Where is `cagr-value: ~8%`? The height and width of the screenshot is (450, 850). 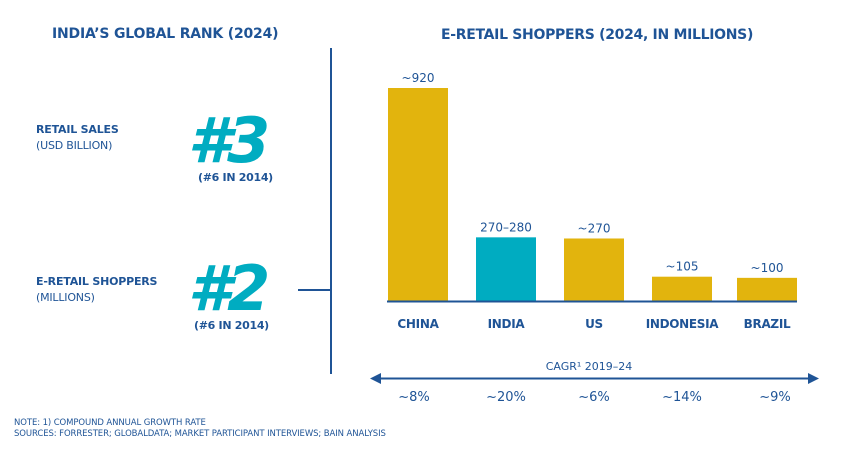
cagr-value: ~8% is located at coordinates (414, 397).